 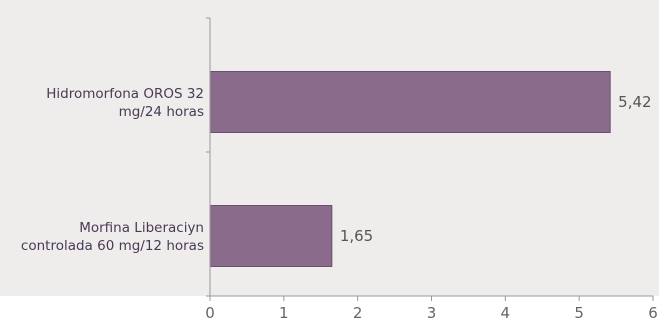 What do you see at coordinates (141, 228) in the screenshot?
I see `category-label-line: Morfina Liberaciyn` at bounding box center [141, 228].